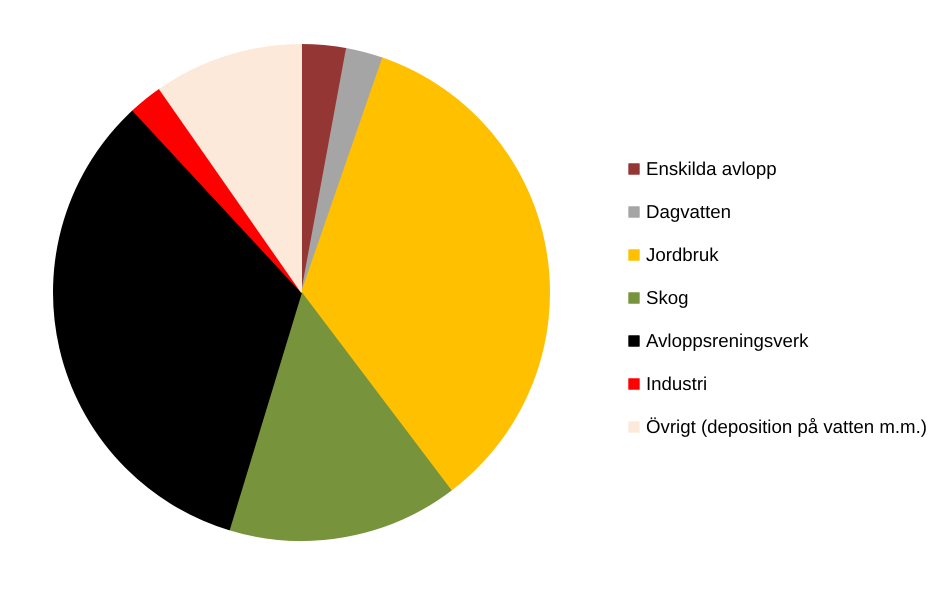  I want to click on legend-label: Enskilda avlopp, so click(711, 169).